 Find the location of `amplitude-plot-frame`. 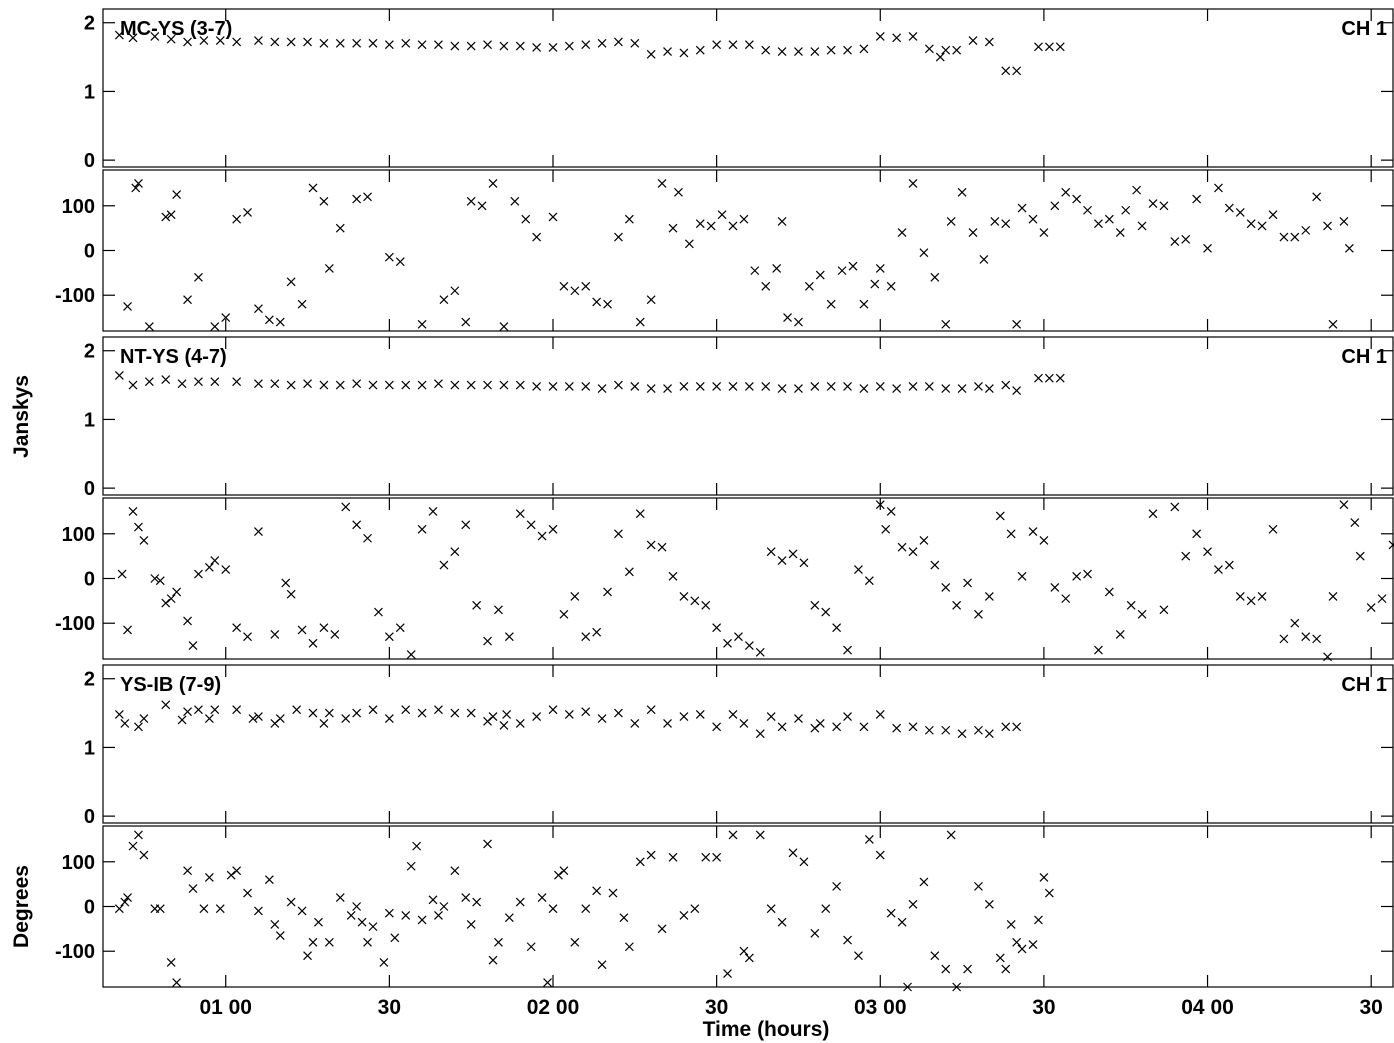

amplitude-plot-frame is located at coordinates (748, 744).